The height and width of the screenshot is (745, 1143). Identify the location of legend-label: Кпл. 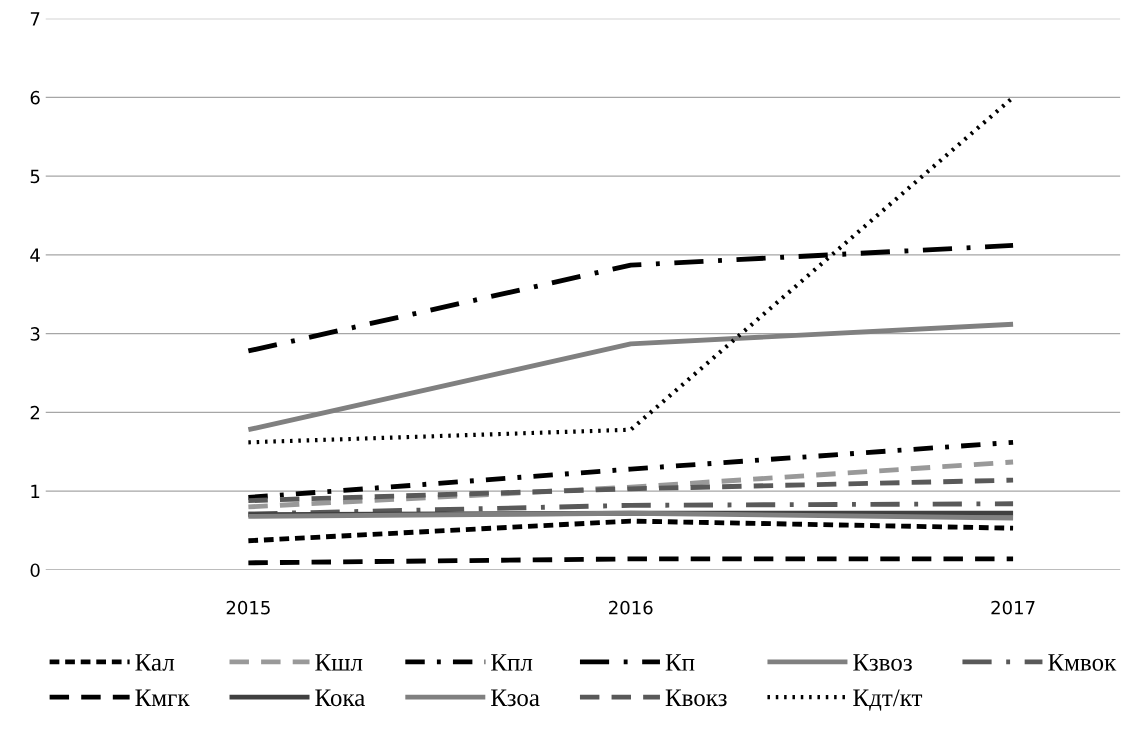
(512, 662).